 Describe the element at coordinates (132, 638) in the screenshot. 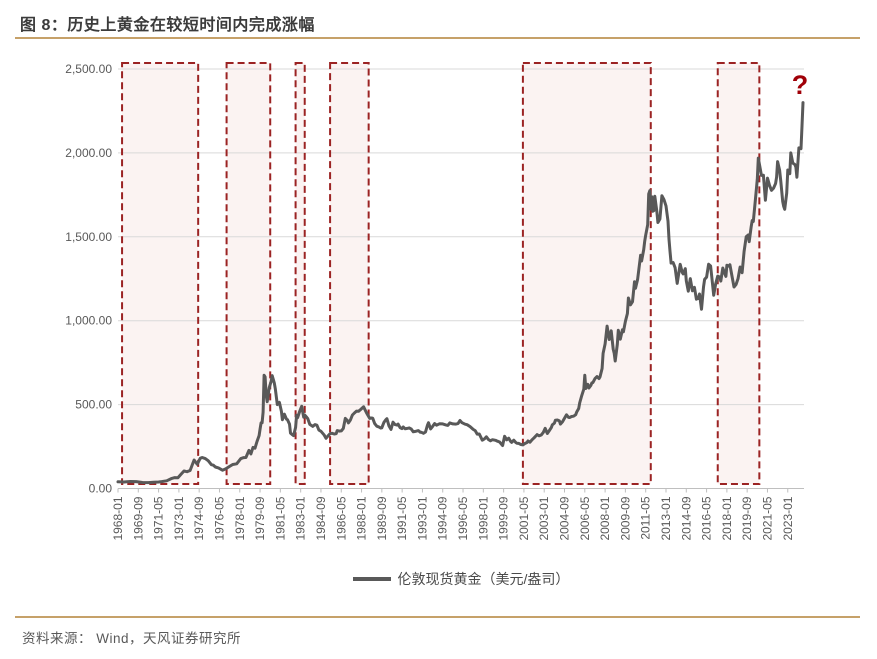

I see `data-source-note: 资料来源： Wind，天风证券研究所` at that location.